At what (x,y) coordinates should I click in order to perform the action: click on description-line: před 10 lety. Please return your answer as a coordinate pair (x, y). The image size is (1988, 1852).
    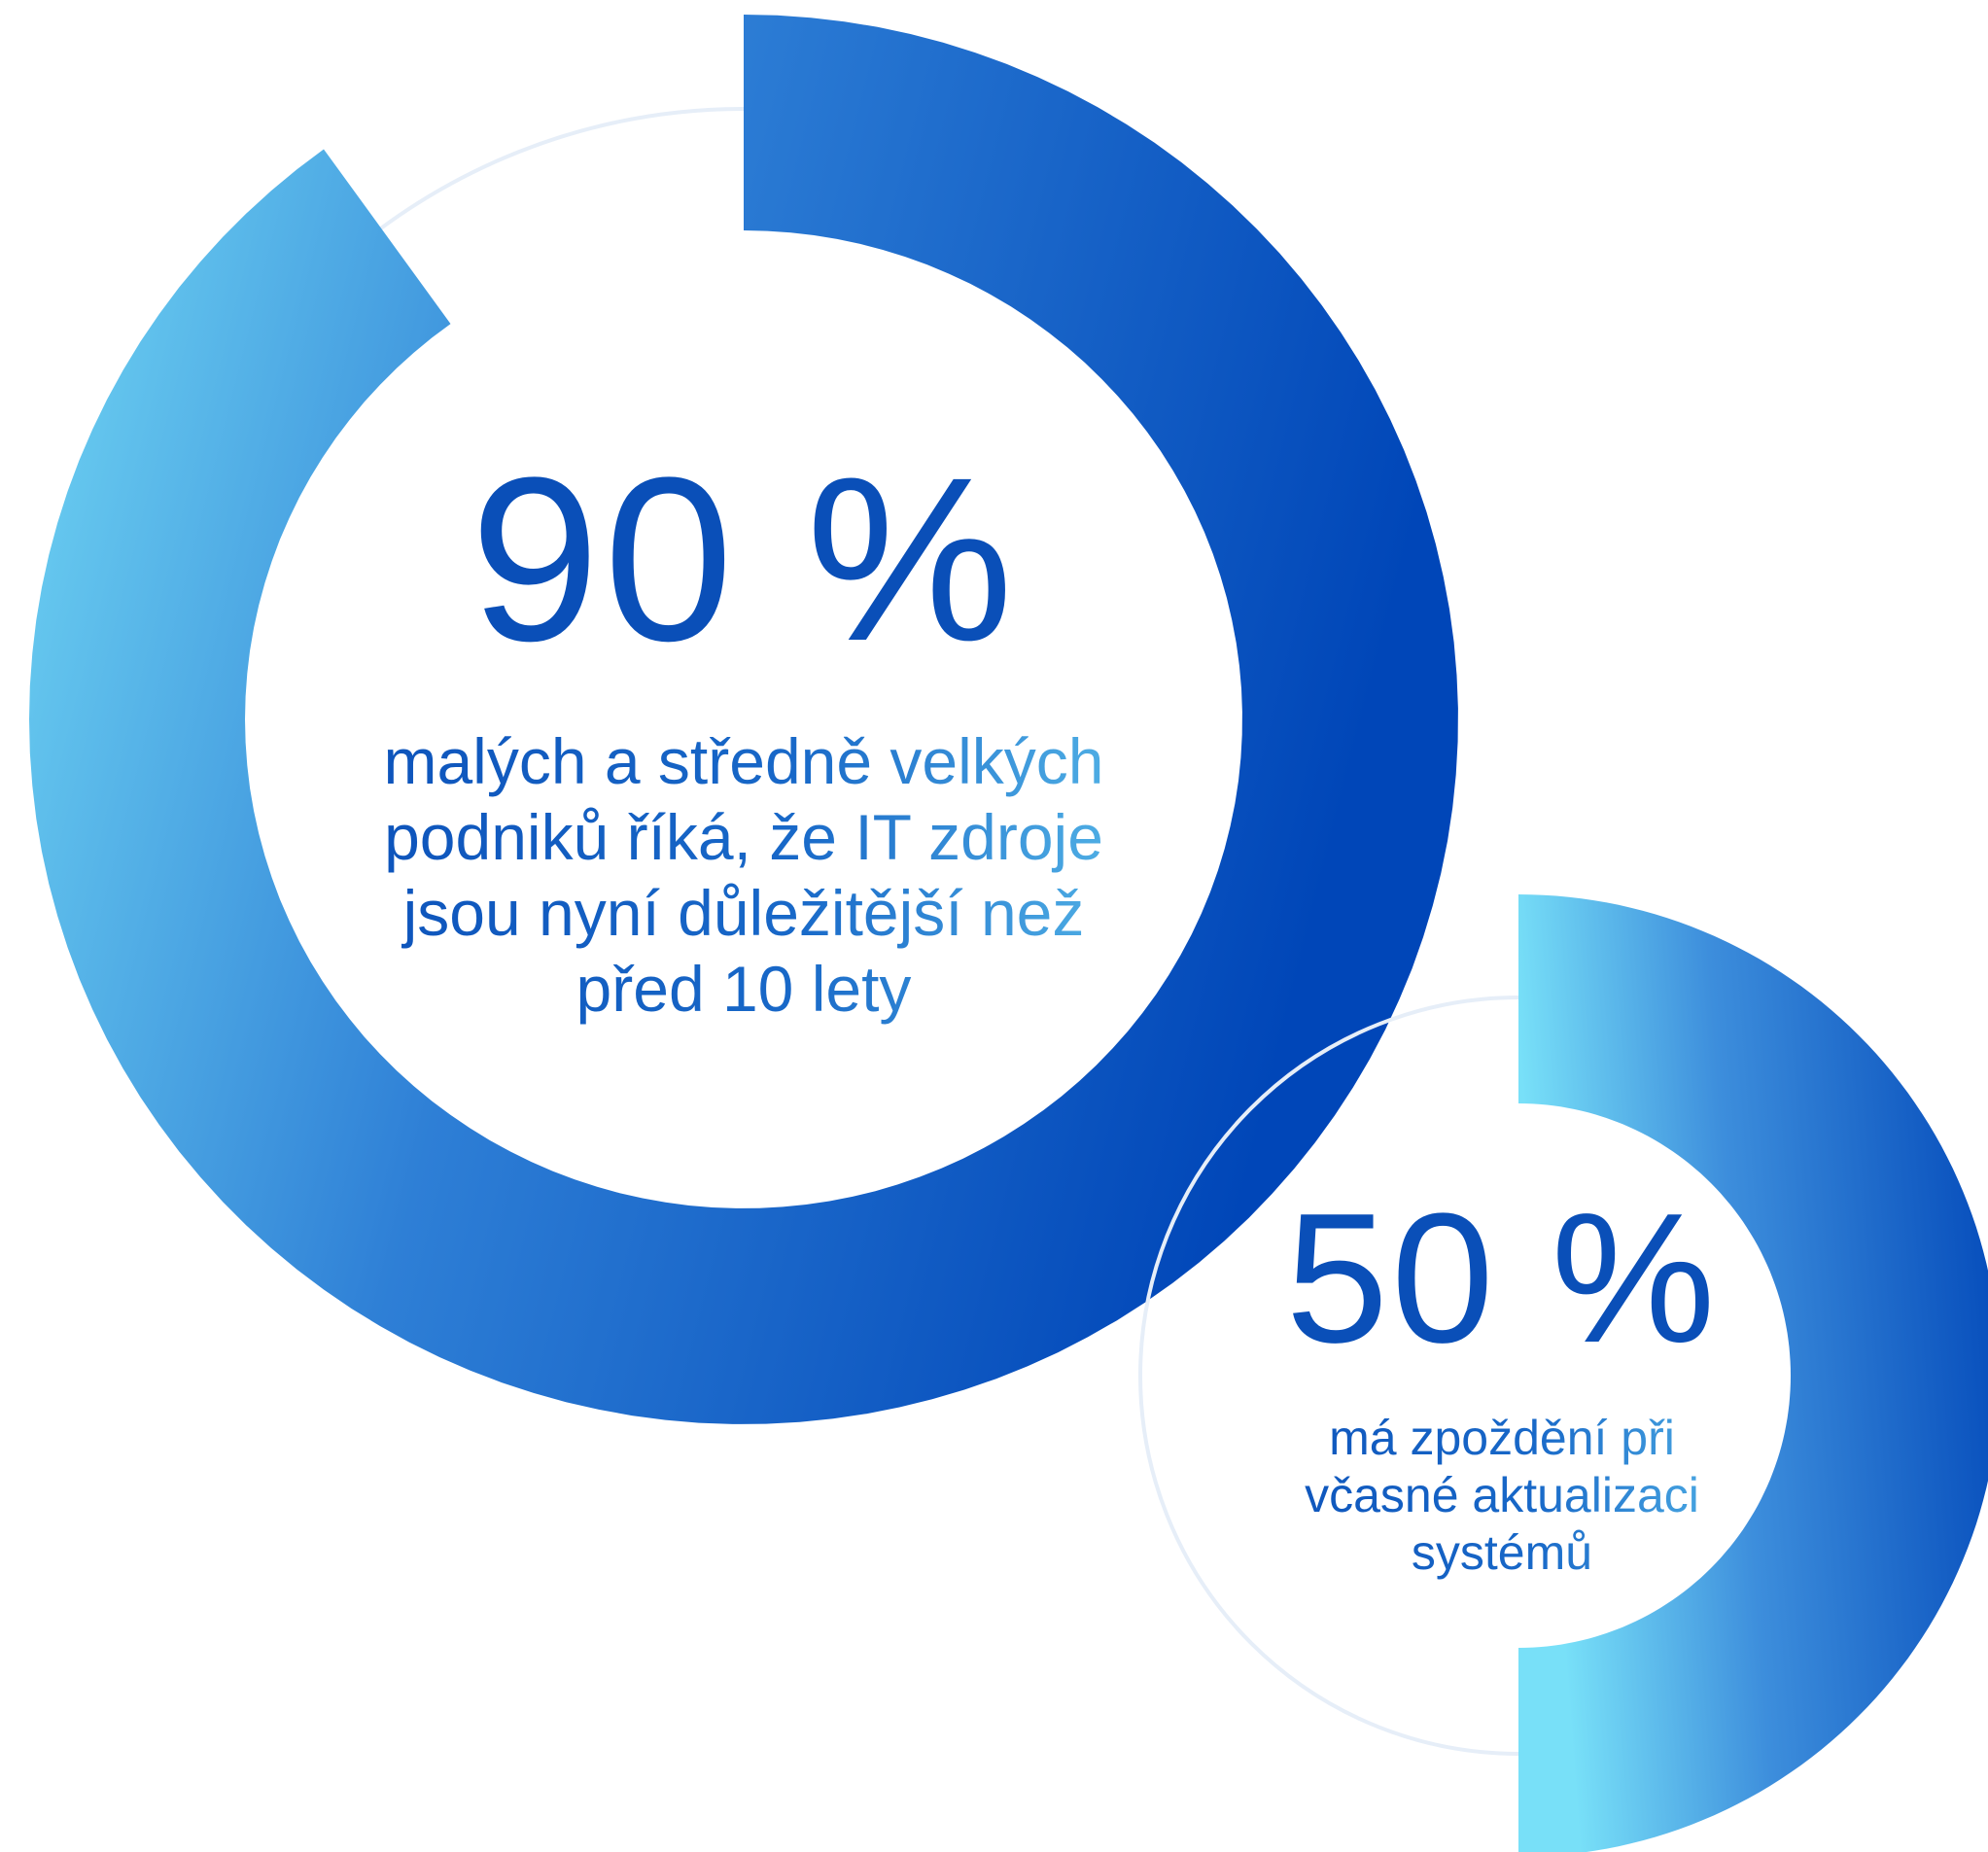
    Looking at the image, I should click on (743, 988).